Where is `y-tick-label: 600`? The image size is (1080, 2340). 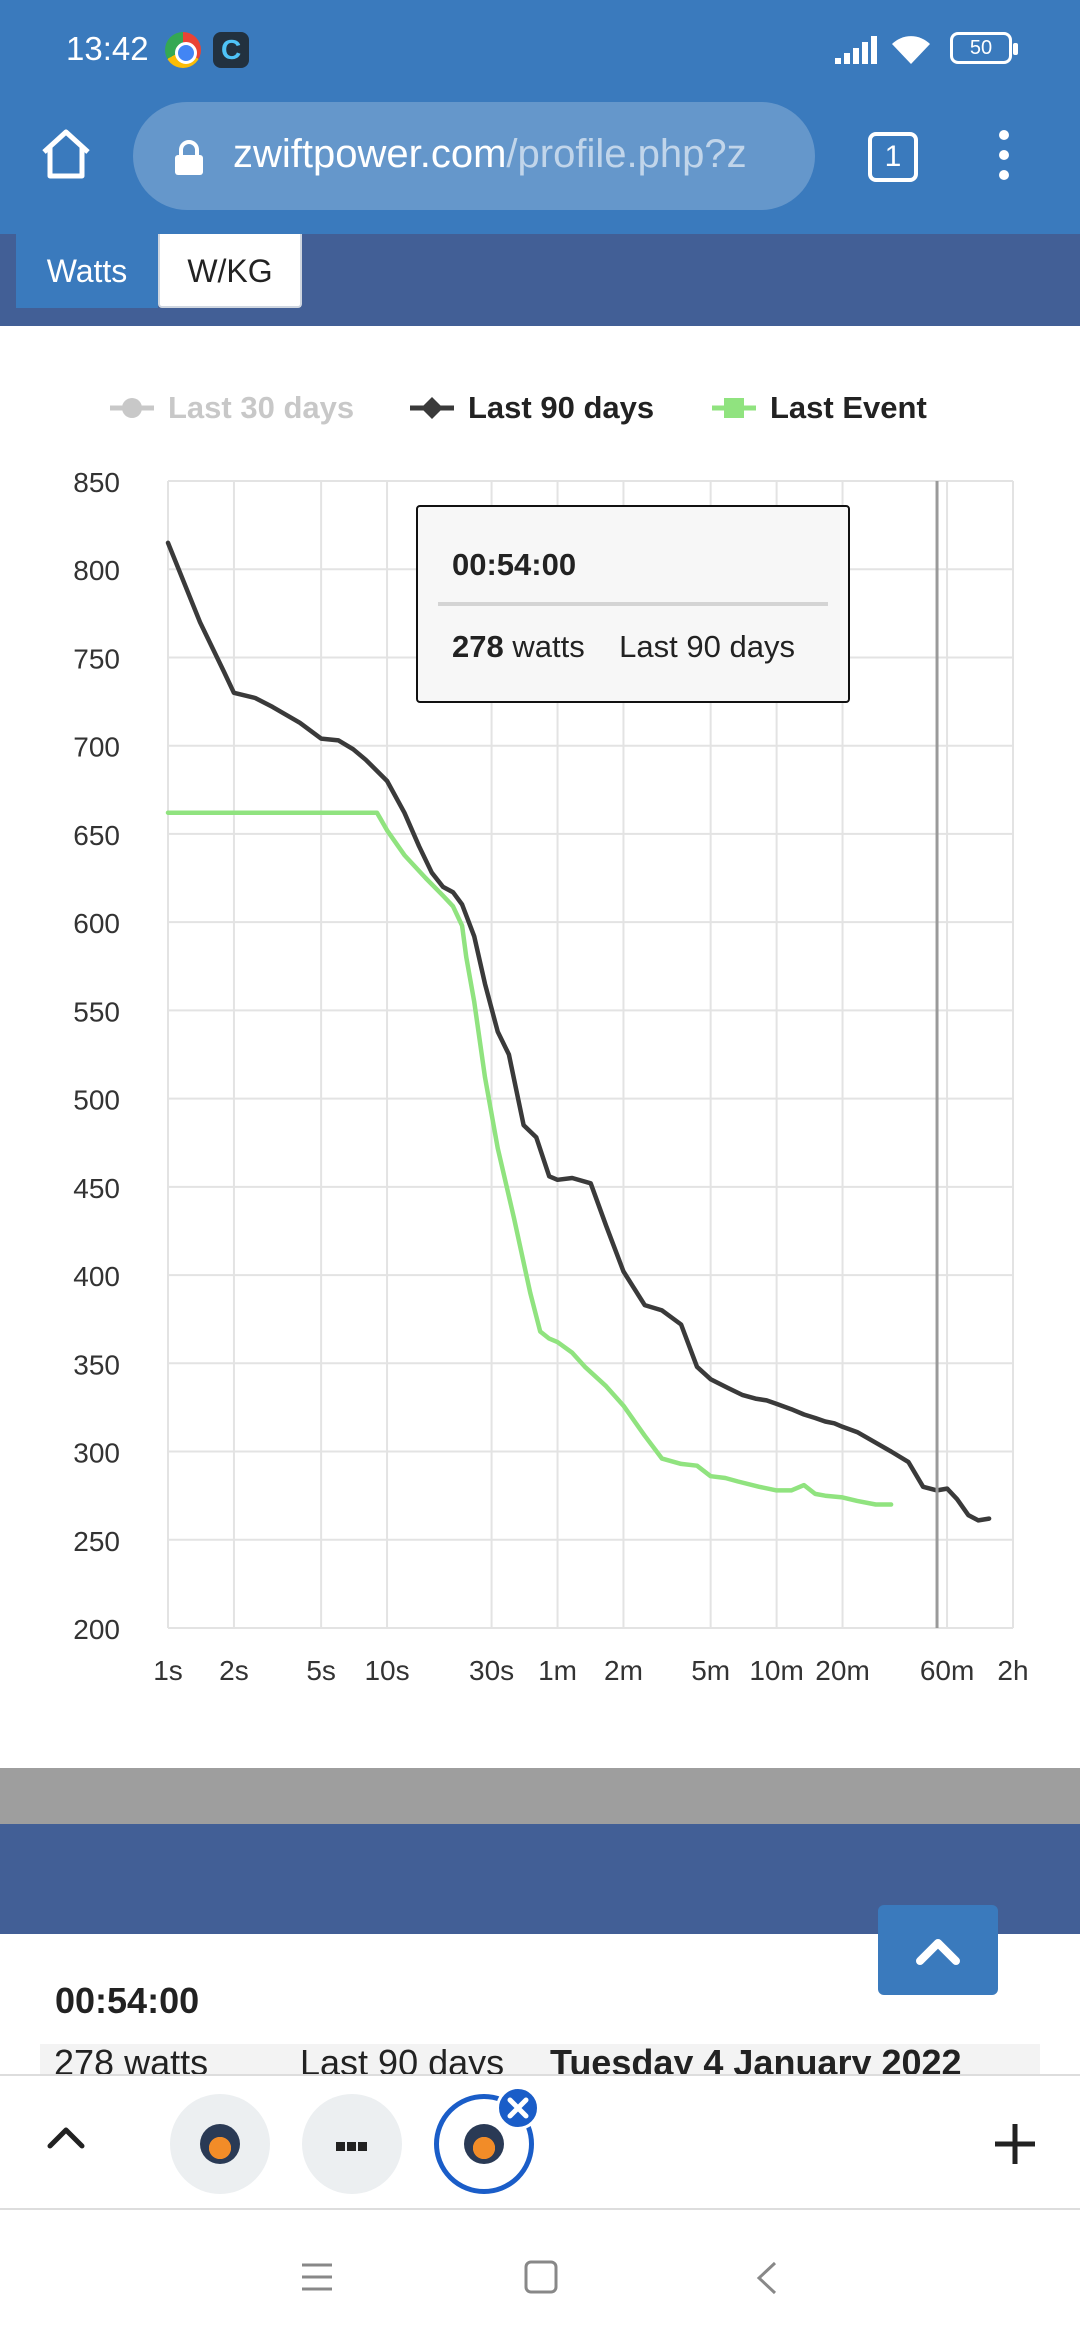
y-tick-label: 600 is located at coordinates (96, 923).